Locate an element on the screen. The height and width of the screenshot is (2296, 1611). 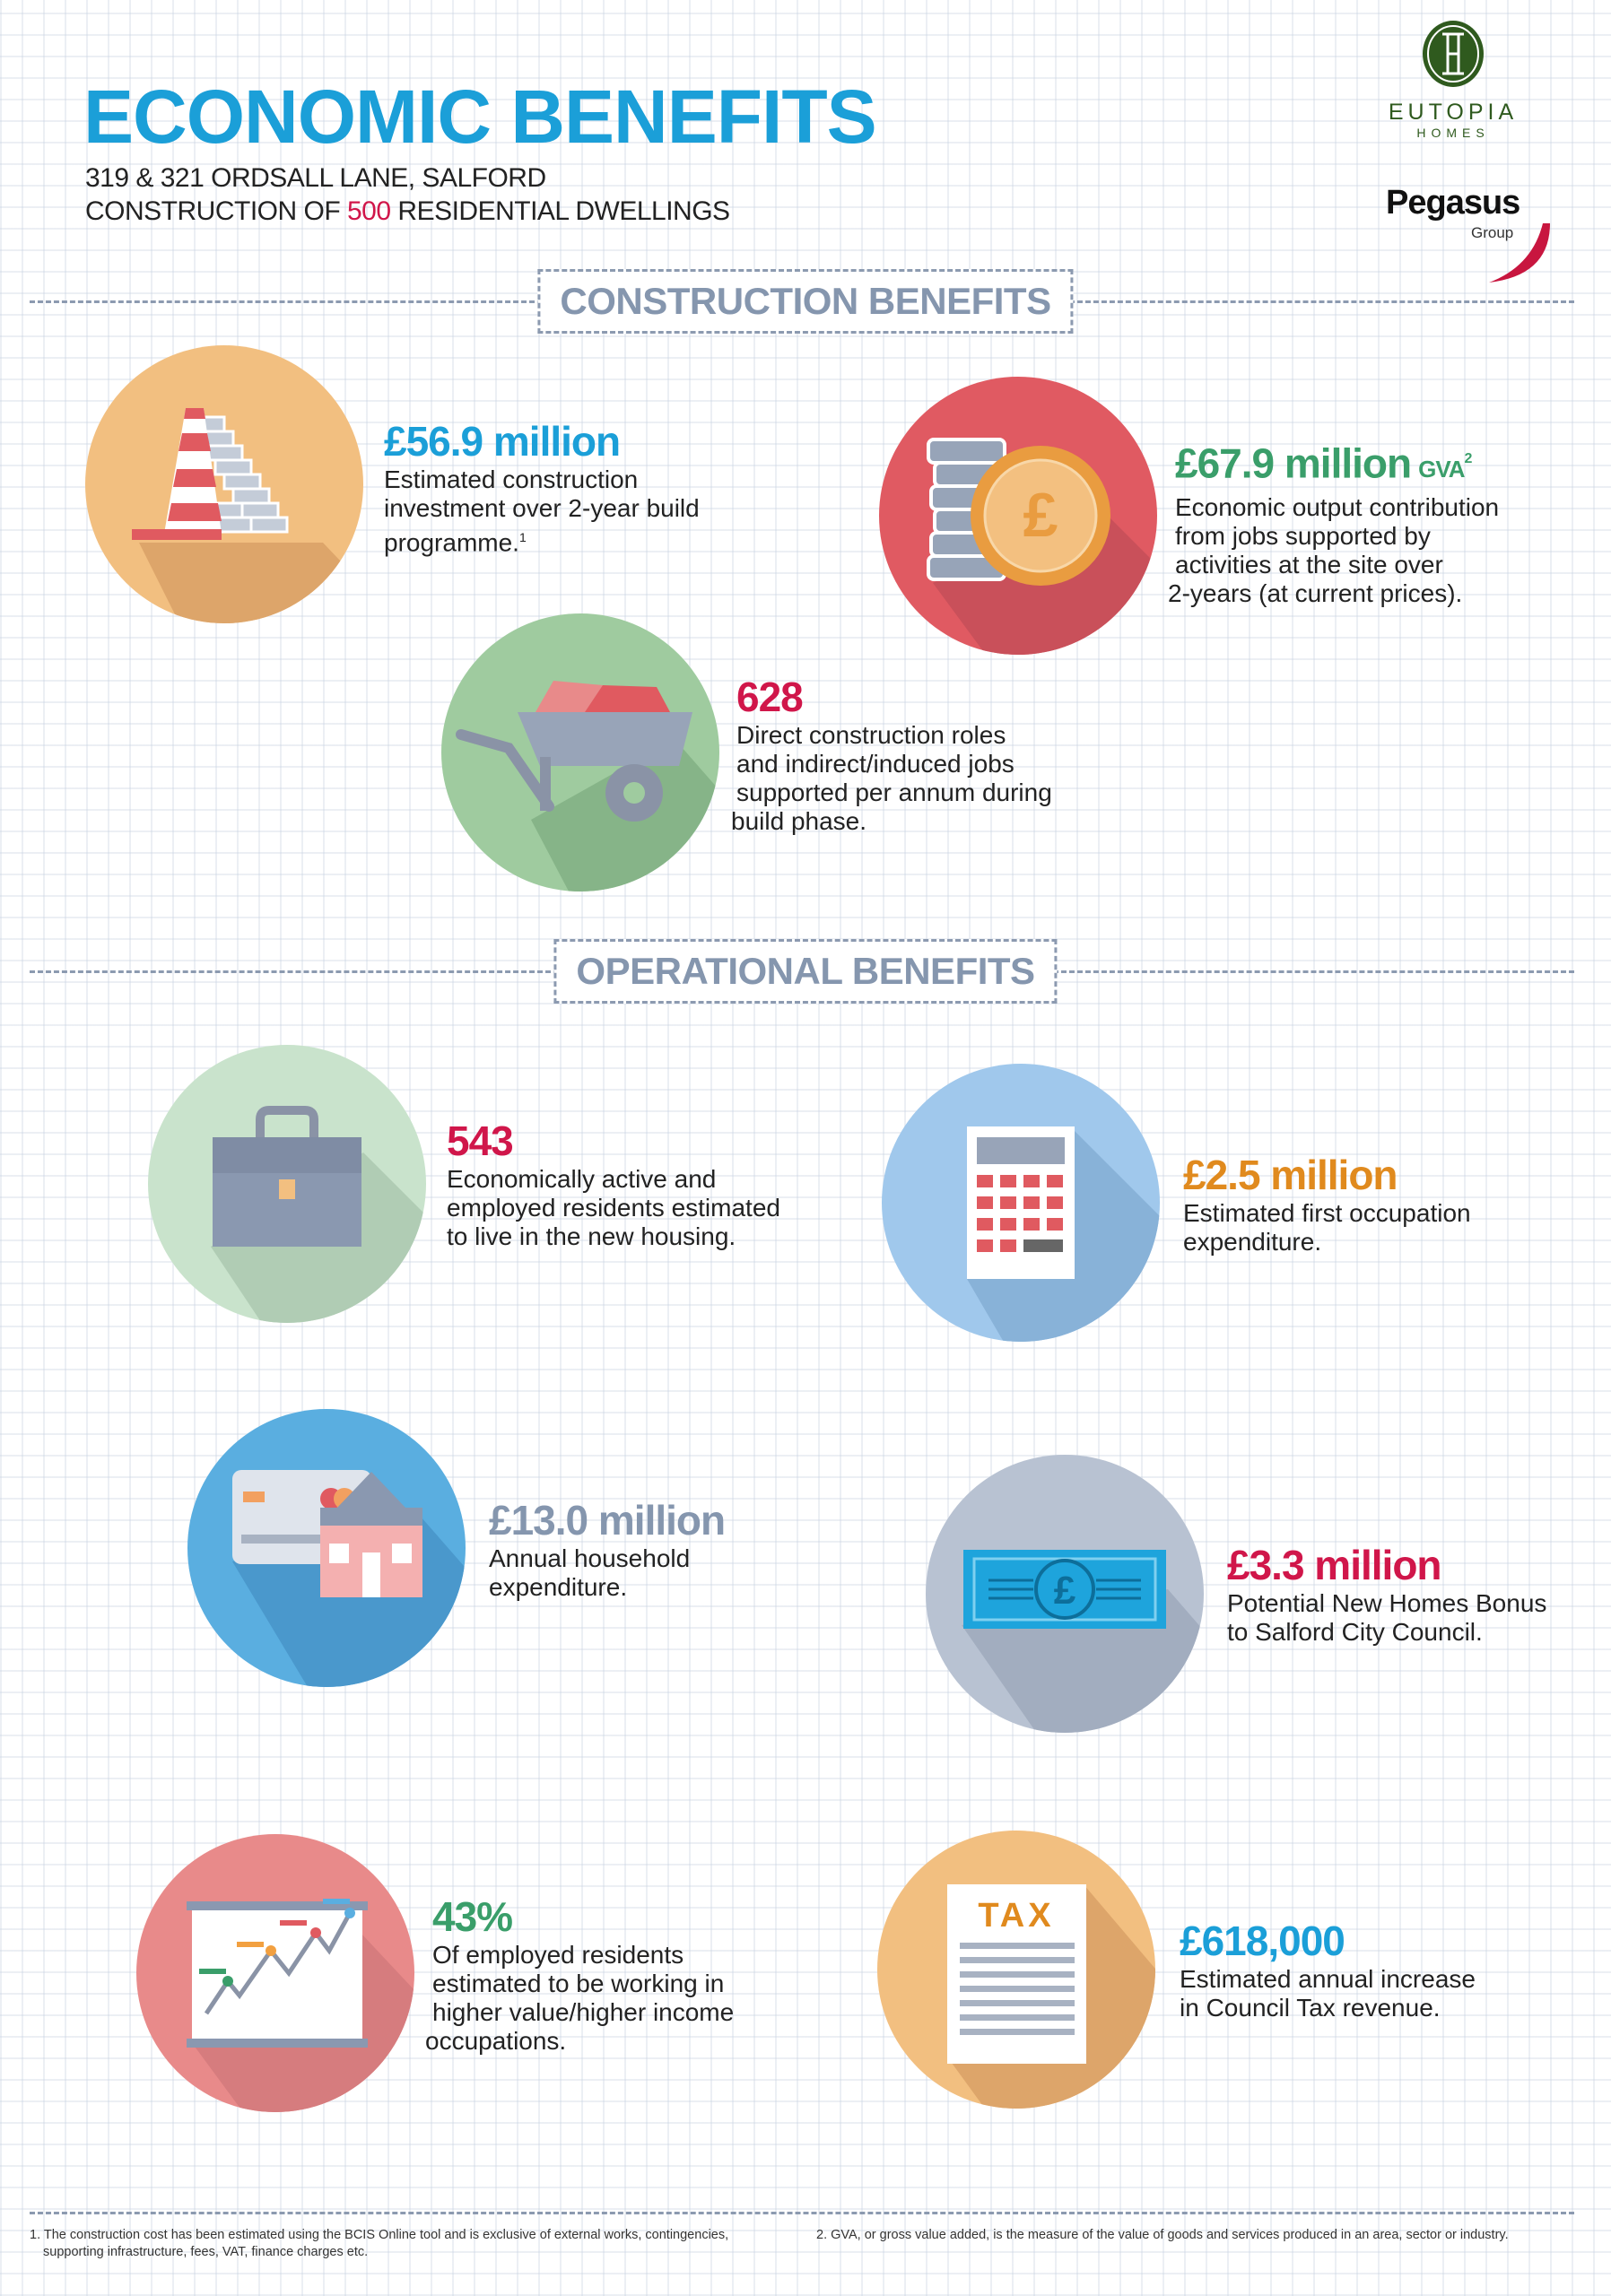
eutopia-name: EUTOPIA is located at coordinates (1453, 112).